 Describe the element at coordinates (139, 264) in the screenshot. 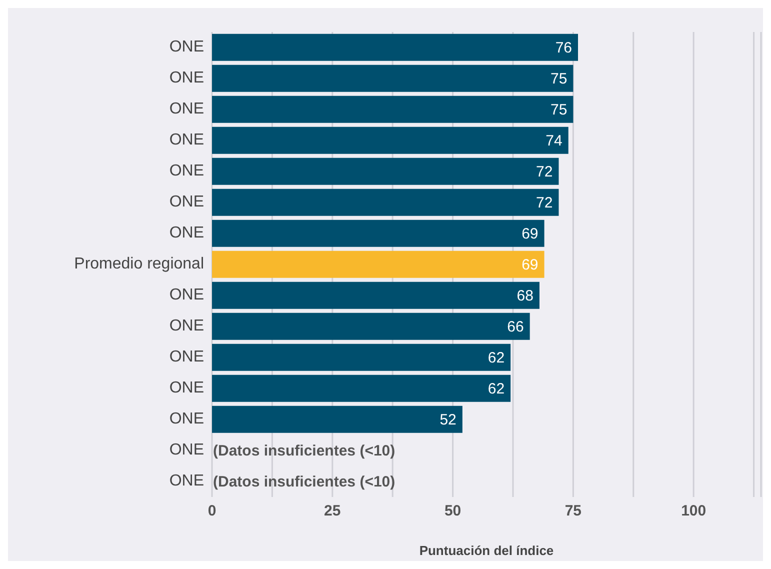

I see `y-tick-label: Promedio regional` at that location.